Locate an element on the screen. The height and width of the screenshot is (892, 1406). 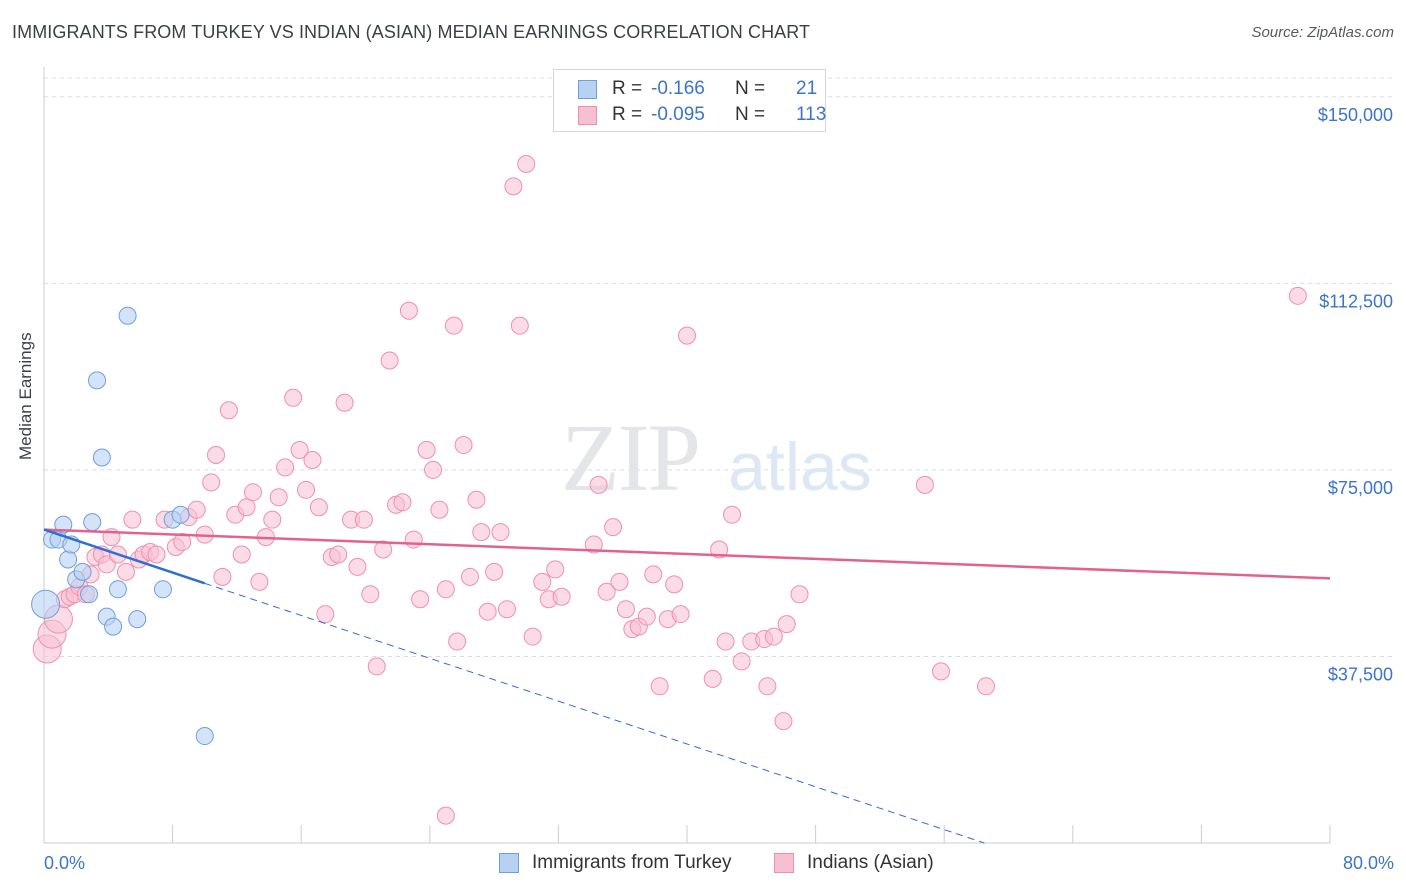
source-label: Source: ZipAtlas.com is located at coordinates (1322, 32).